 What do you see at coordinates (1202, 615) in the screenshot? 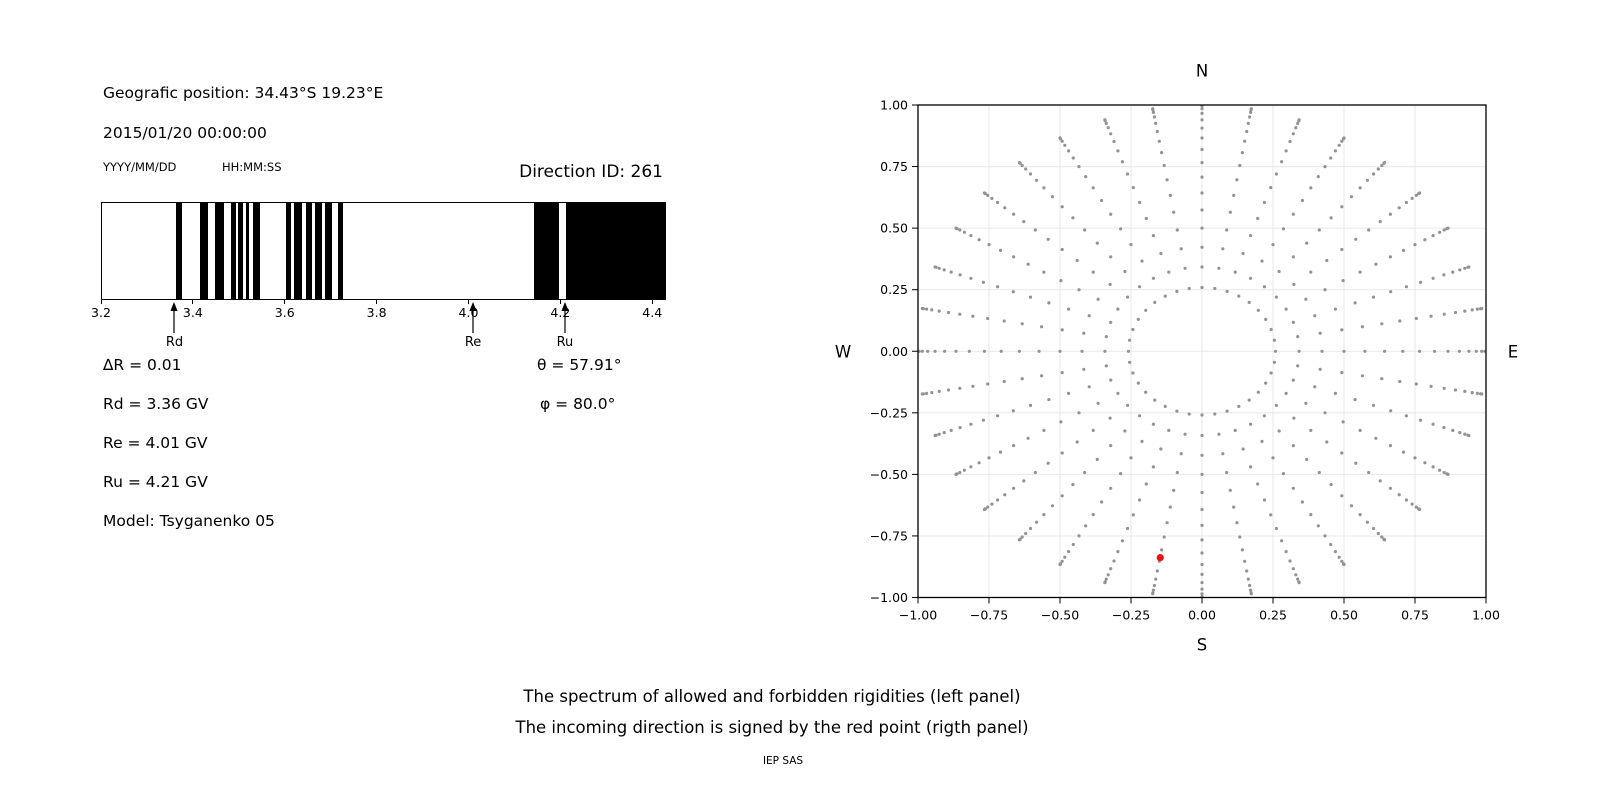
I see `x-tick-label: 0.00` at bounding box center [1202, 615].